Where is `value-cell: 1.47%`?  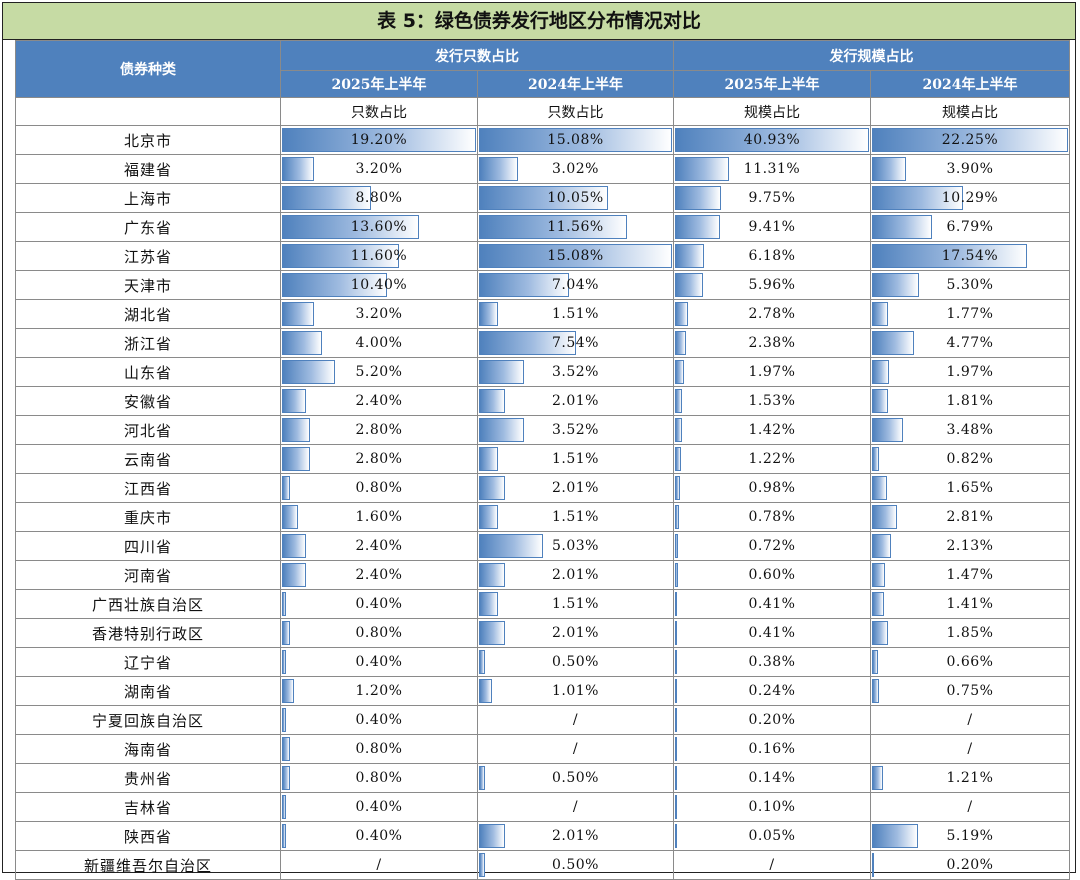
value-cell: 1.47% is located at coordinates (970, 575).